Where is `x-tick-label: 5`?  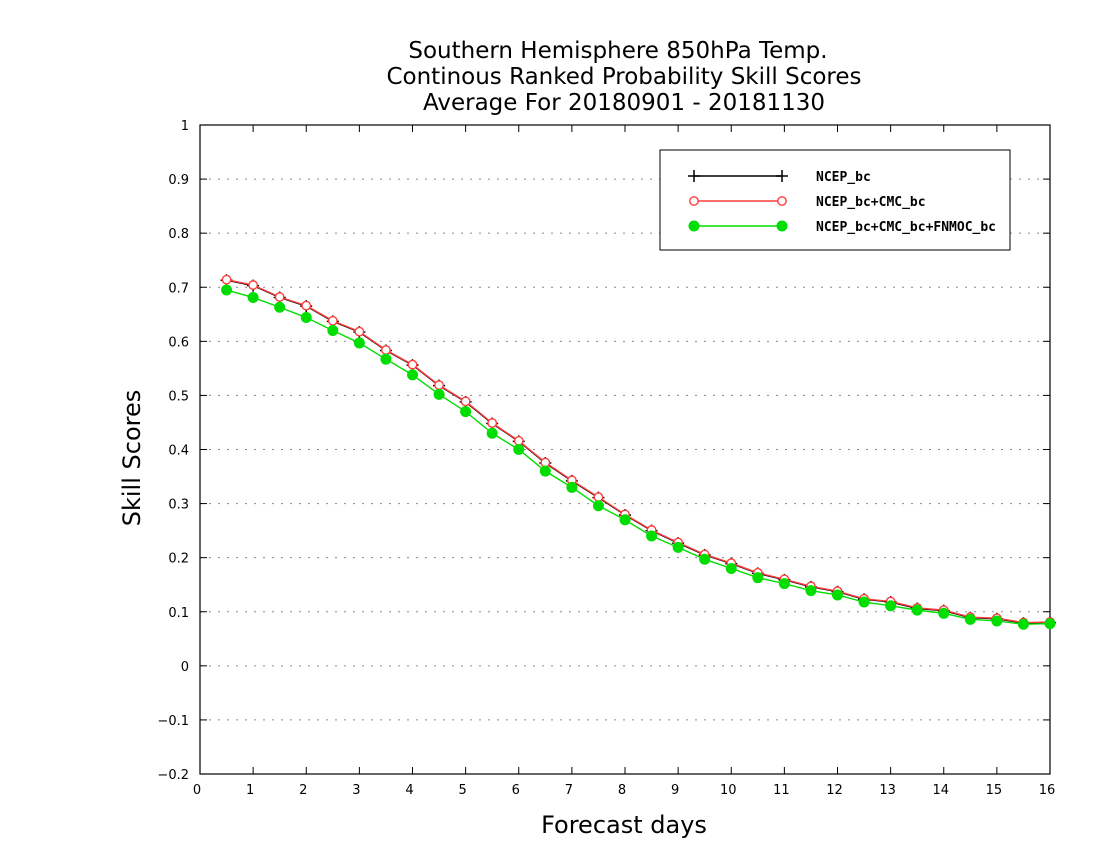 x-tick-label: 5 is located at coordinates (462, 790).